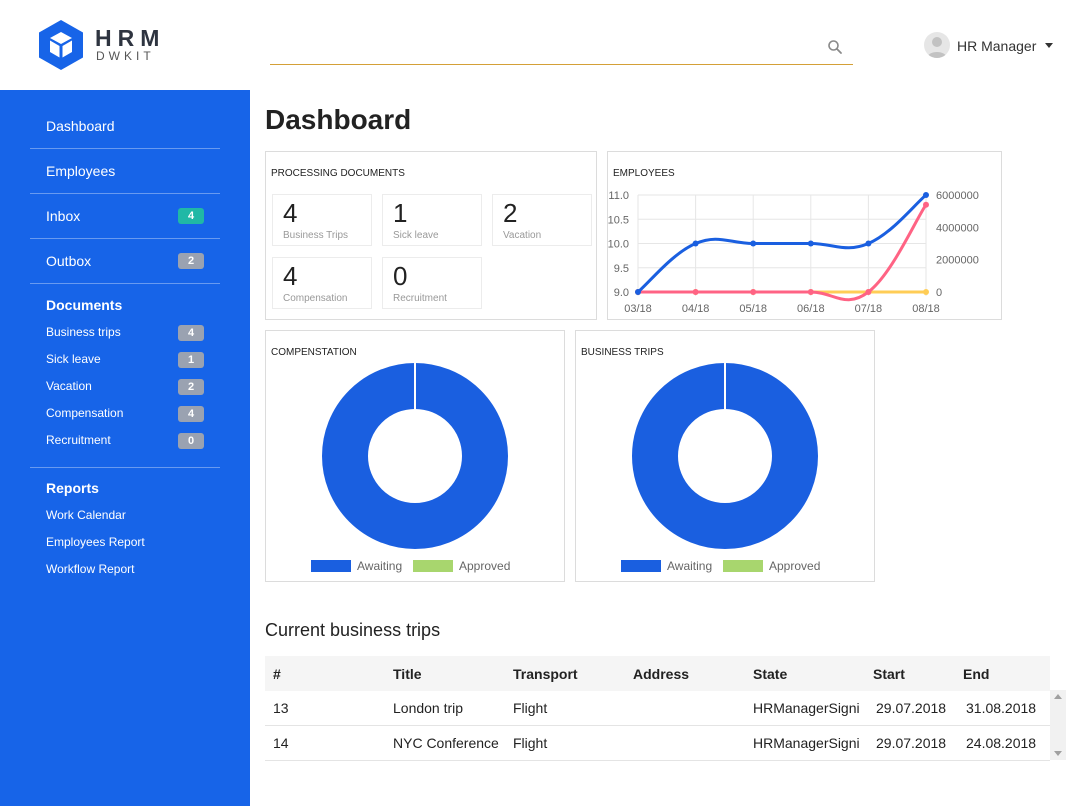  I want to click on tile-value: 2, so click(510, 213).